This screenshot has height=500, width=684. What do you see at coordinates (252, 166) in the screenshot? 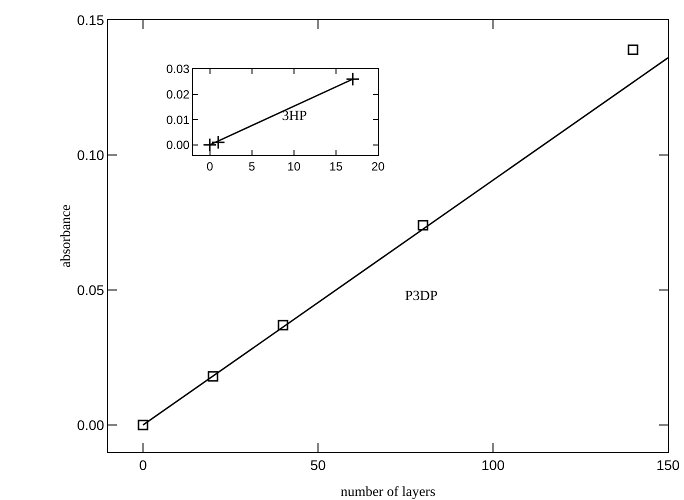
I see `x-tick-label: 5` at bounding box center [252, 166].